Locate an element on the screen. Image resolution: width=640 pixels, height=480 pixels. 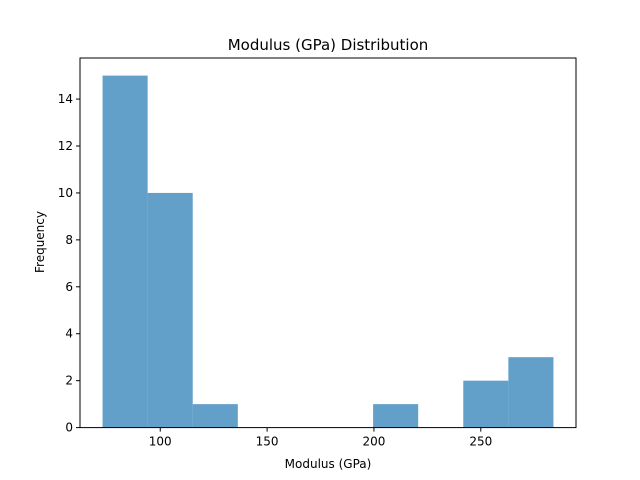
y-tick-label: 12 is located at coordinates (65, 146).